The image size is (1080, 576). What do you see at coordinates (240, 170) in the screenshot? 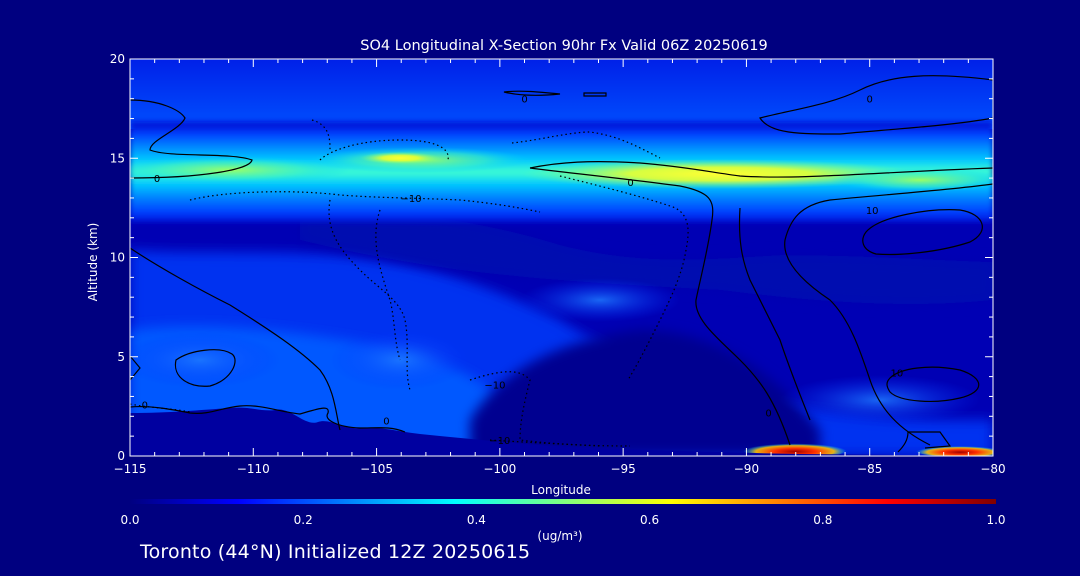
I see `band-green-west` at bounding box center [240, 170].